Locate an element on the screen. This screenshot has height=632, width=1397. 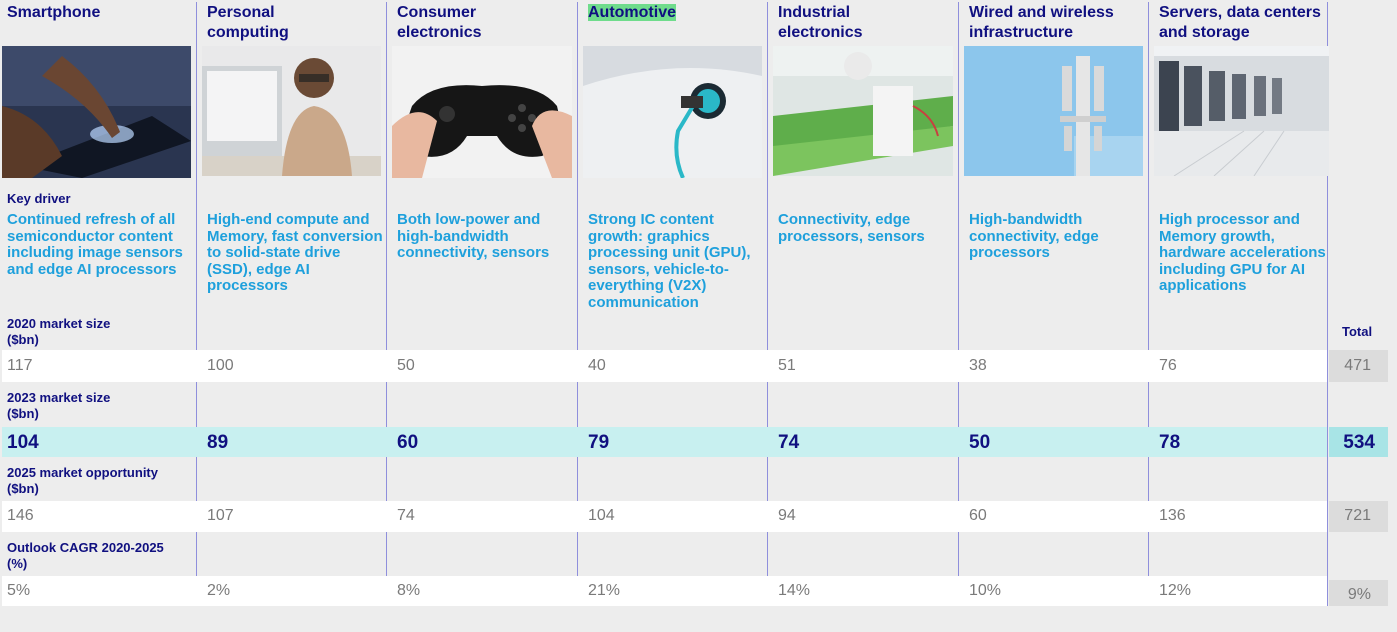
automotive-image is located at coordinates (672, 112).